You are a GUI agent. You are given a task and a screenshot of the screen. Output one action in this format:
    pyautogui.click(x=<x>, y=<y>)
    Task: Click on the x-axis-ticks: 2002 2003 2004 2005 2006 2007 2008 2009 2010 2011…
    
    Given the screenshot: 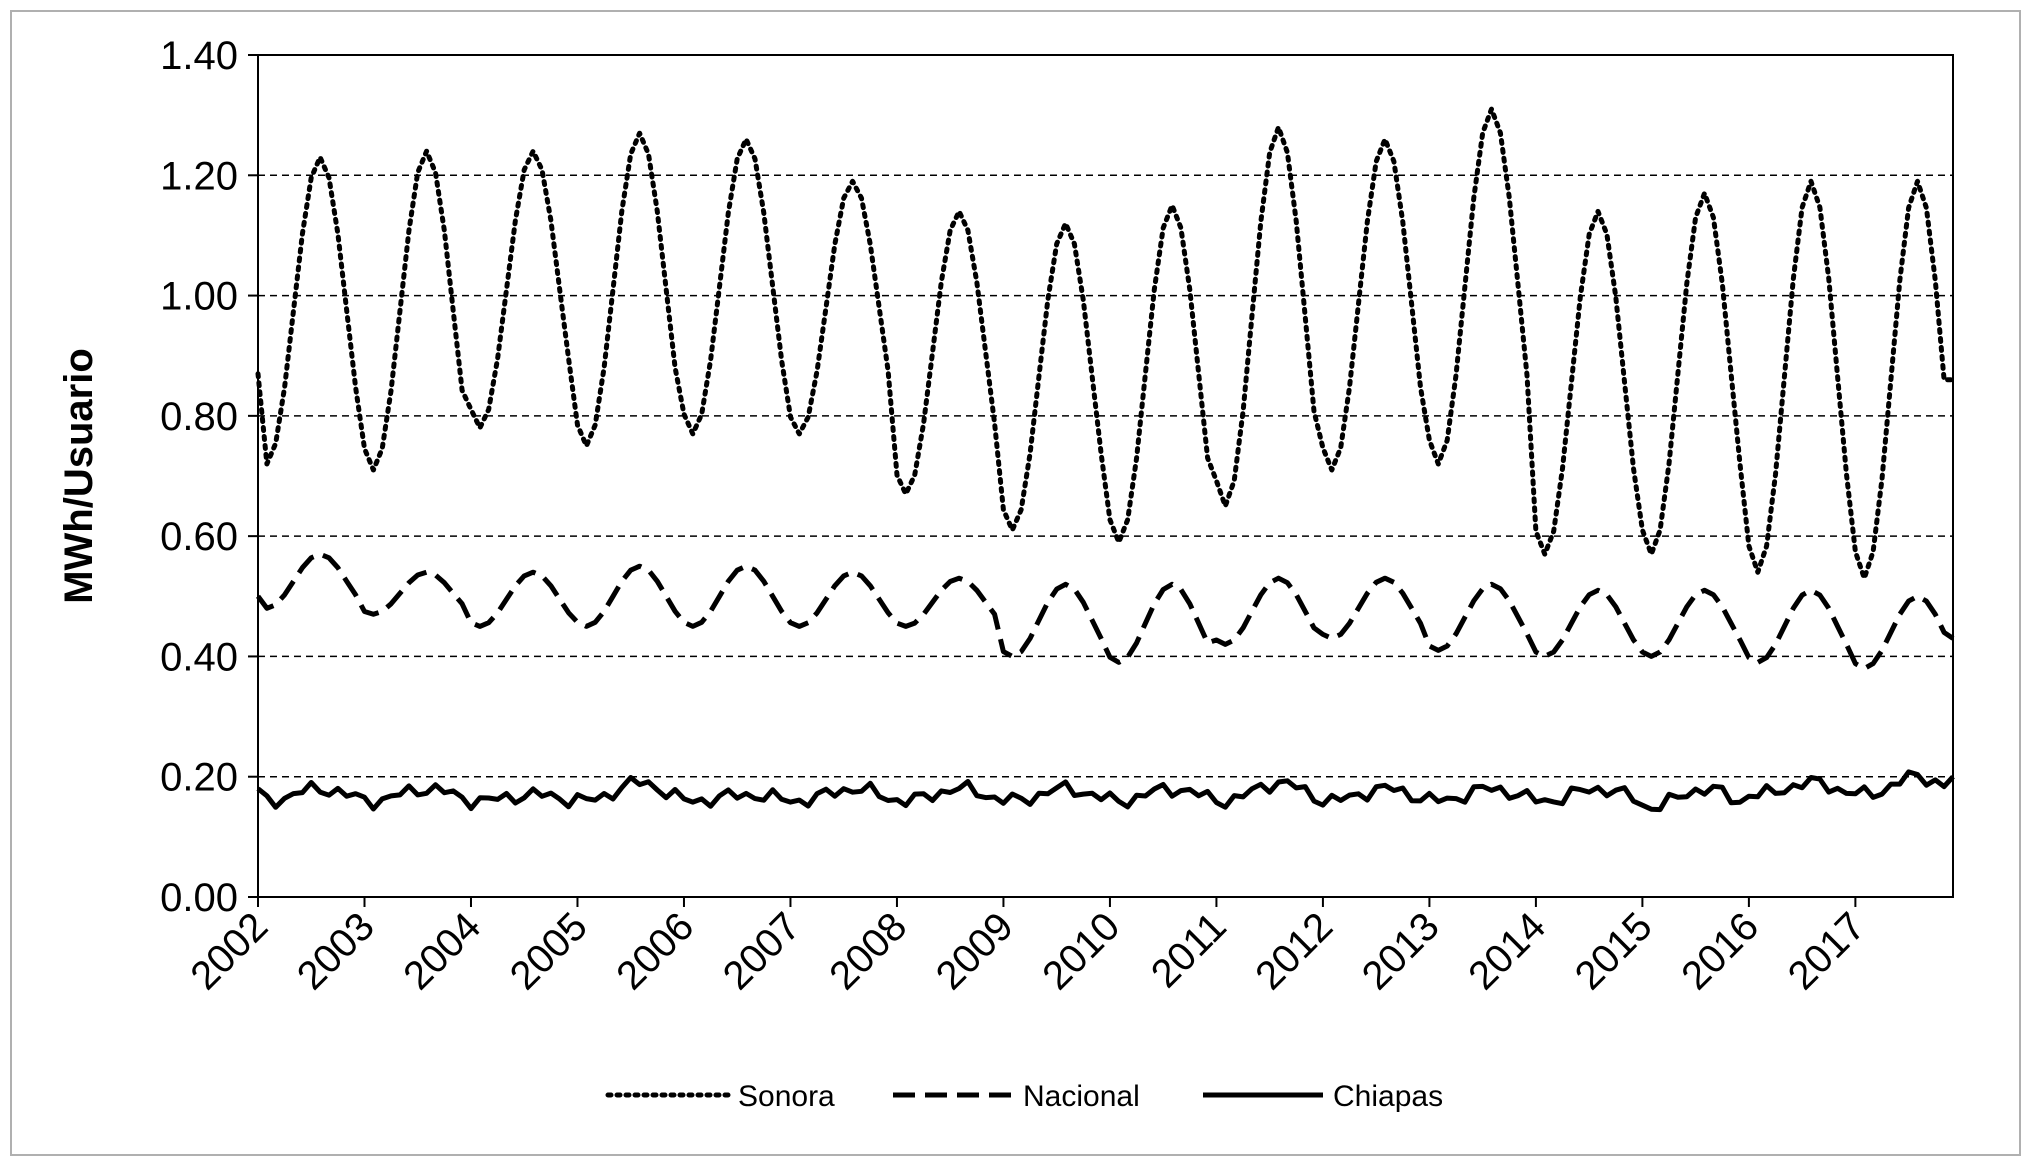 What is the action you would take?
    pyautogui.click(x=1028, y=947)
    